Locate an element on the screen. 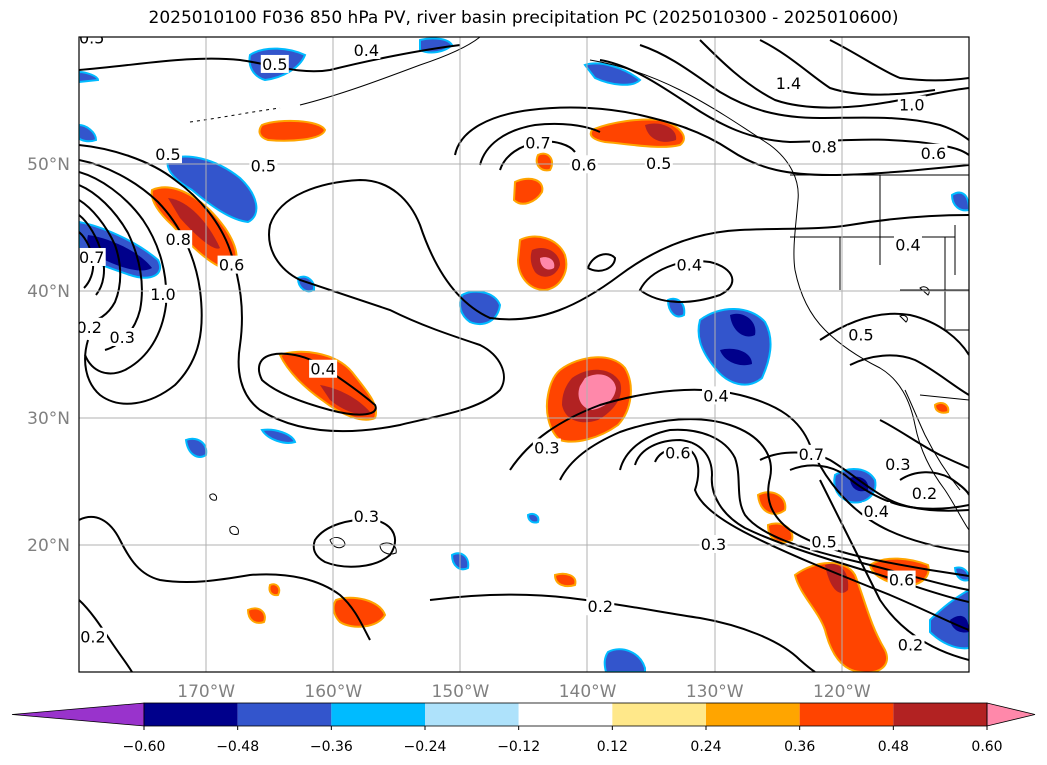  colorbar-tick-label: −0.36 is located at coordinates (331, 747).